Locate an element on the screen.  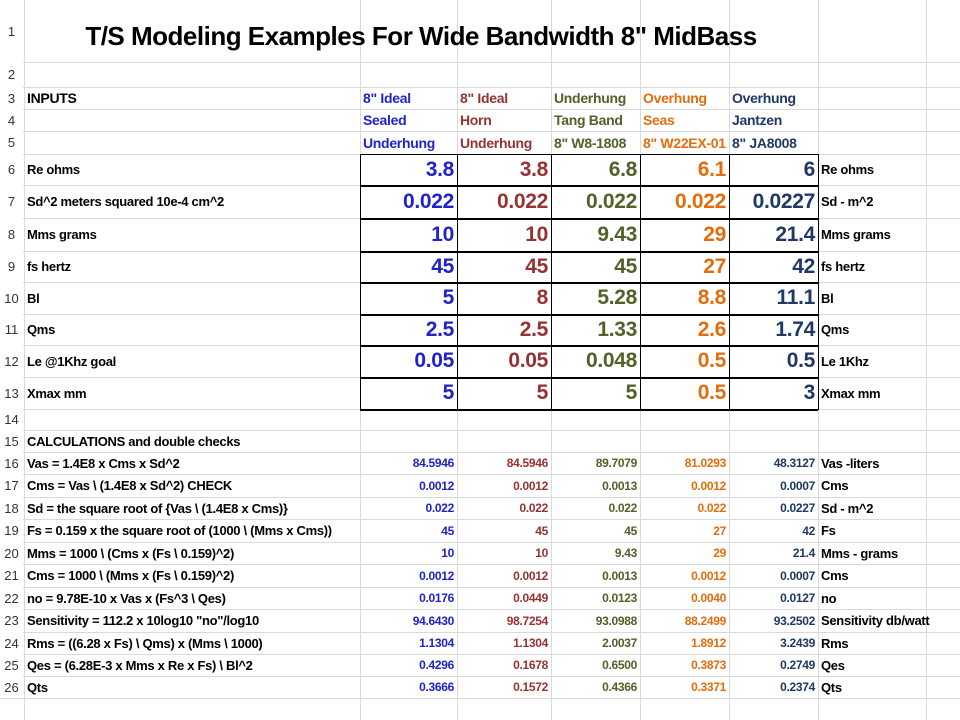
calc-value-cell: 81.0293 is located at coordinates (705, 463).